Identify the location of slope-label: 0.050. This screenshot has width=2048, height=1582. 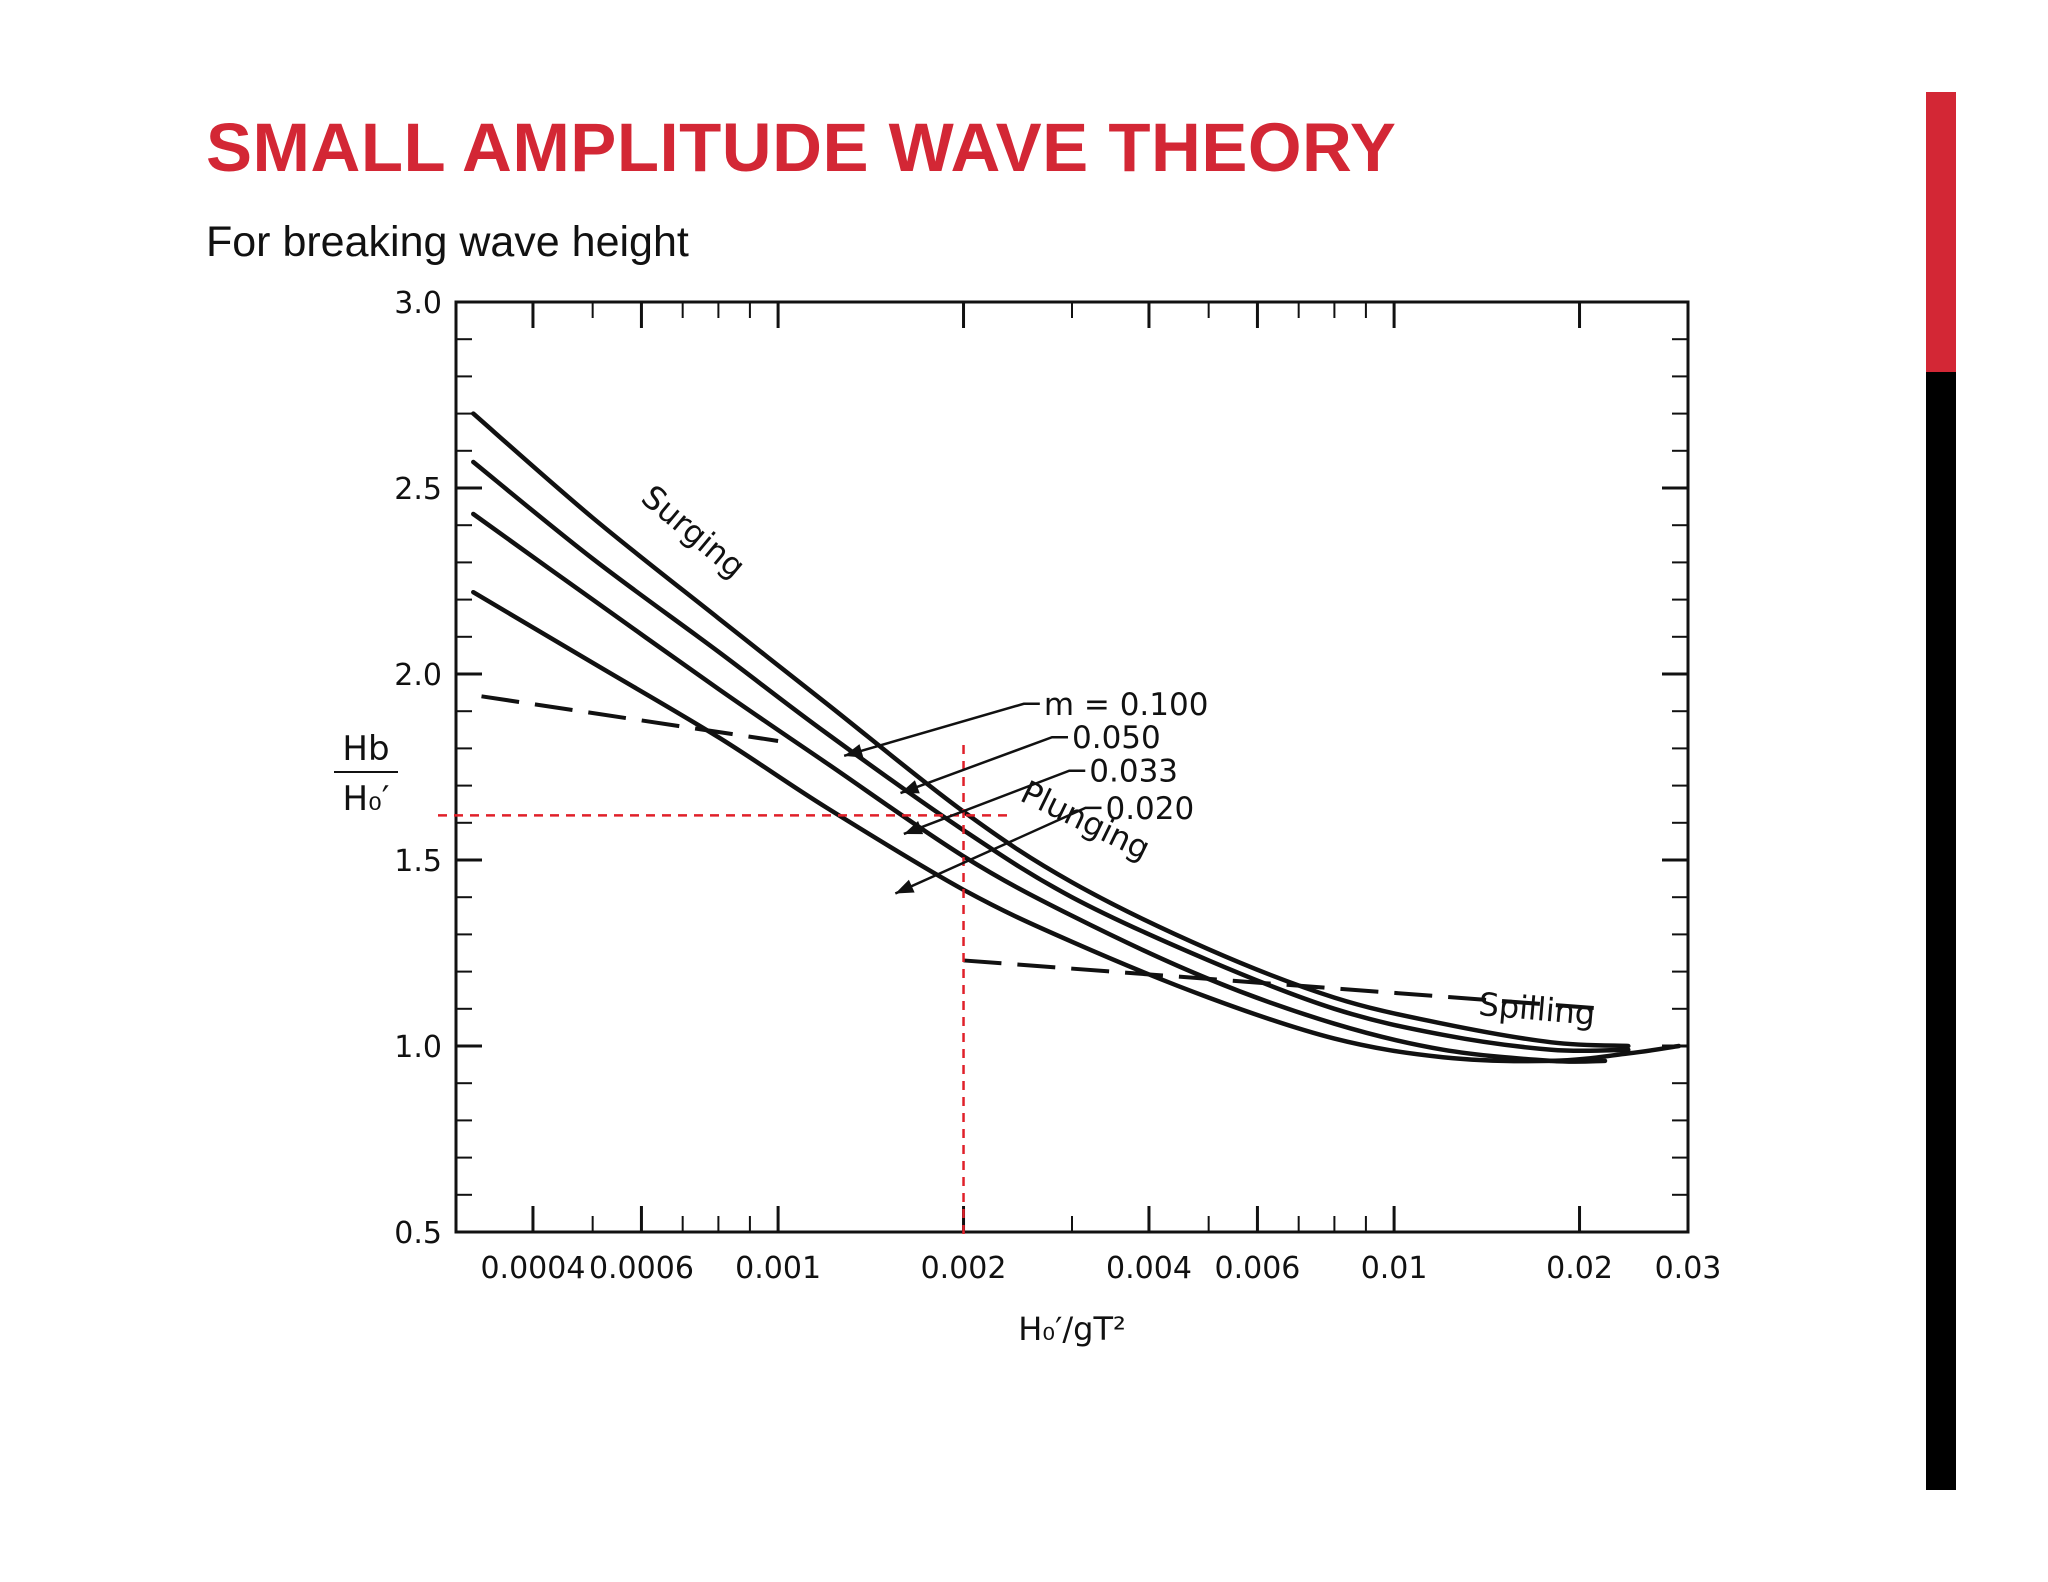
(1116, 738).